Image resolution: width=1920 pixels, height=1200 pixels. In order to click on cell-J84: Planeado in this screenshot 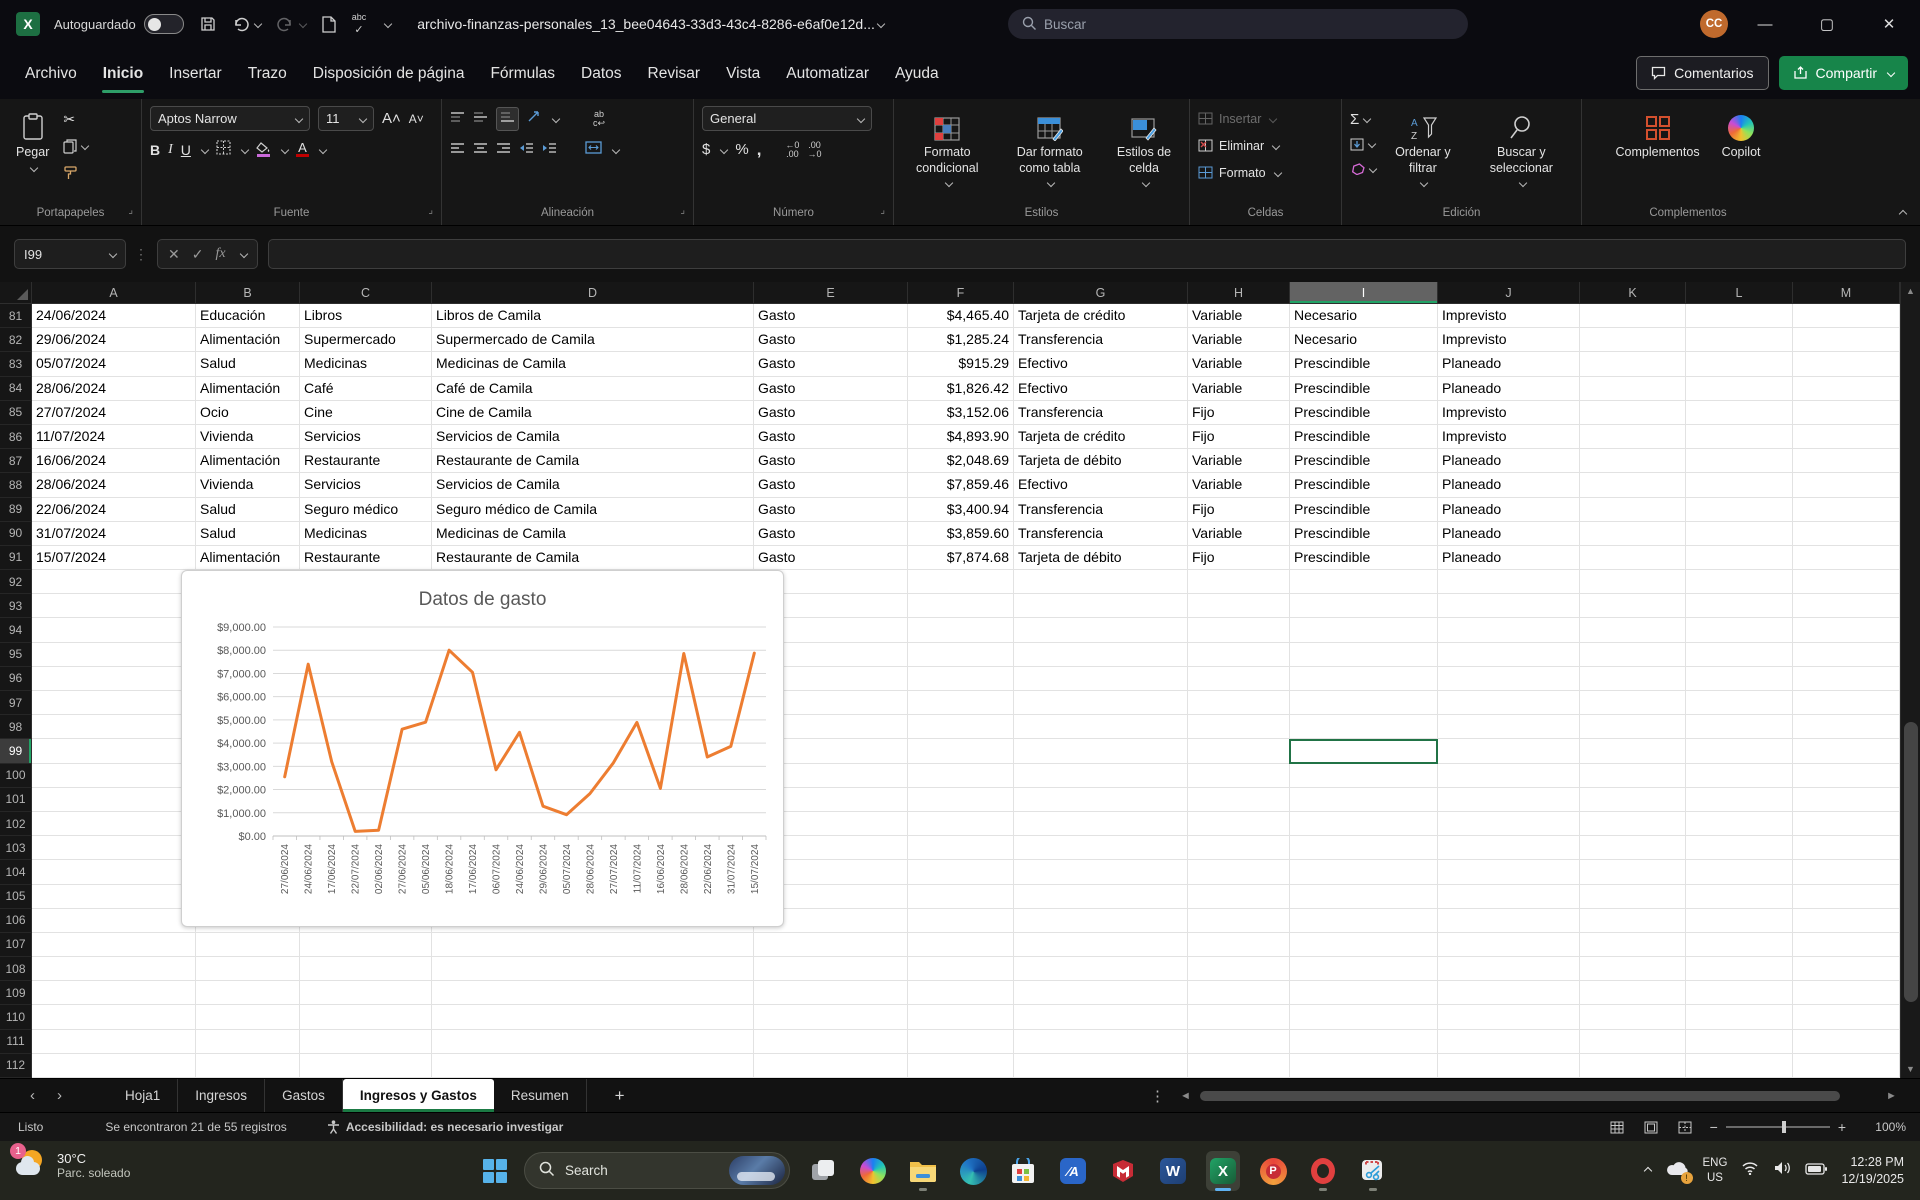, I will do `click(1509, 388)`.